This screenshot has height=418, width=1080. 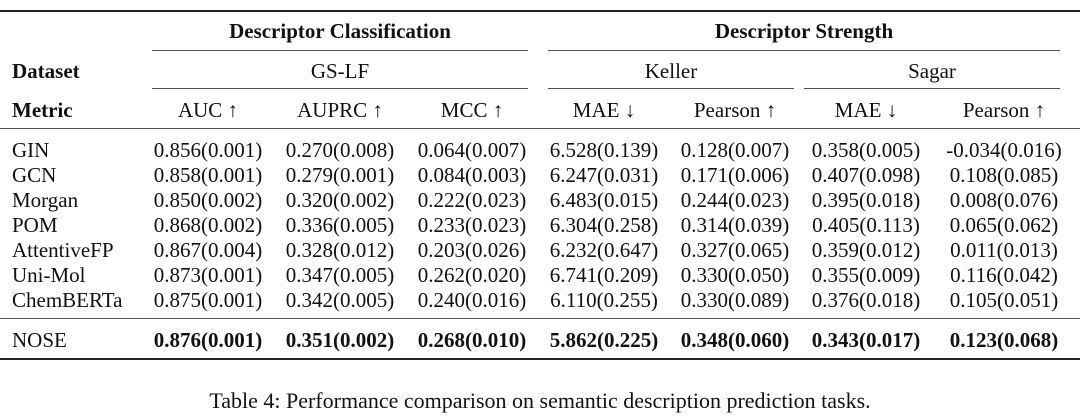 I want to click on table-cell: 0.233(0.023), so click(x=472, y=225).